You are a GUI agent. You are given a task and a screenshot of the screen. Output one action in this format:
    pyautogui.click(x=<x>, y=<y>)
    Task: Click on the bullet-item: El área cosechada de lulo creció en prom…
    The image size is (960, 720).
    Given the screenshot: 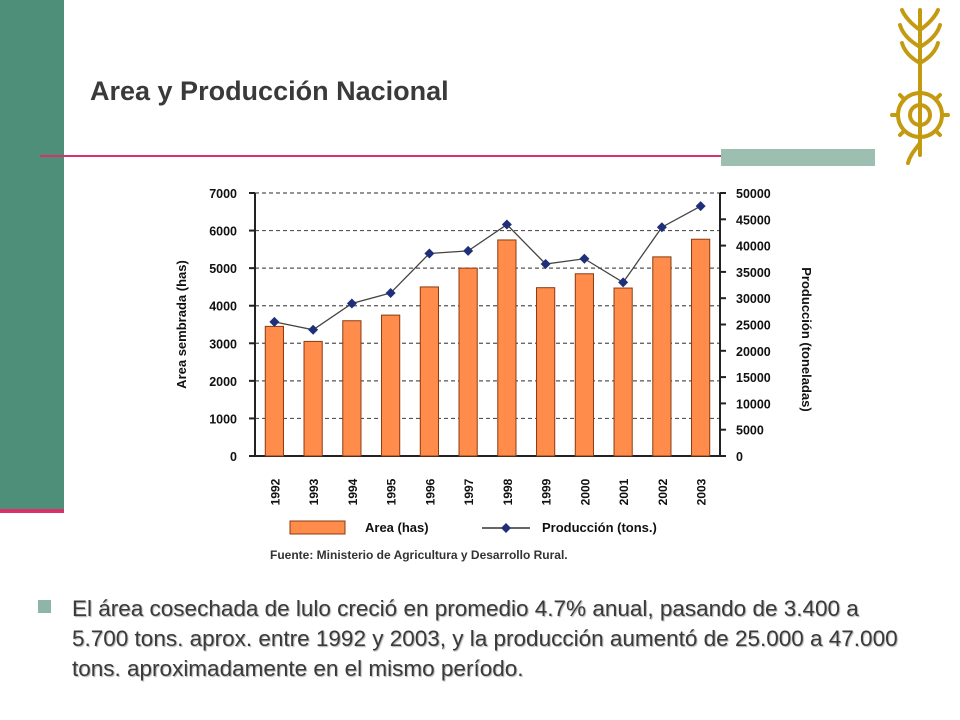 What is the action you would take?
    pyautogui.click(x=478, y=639)
    